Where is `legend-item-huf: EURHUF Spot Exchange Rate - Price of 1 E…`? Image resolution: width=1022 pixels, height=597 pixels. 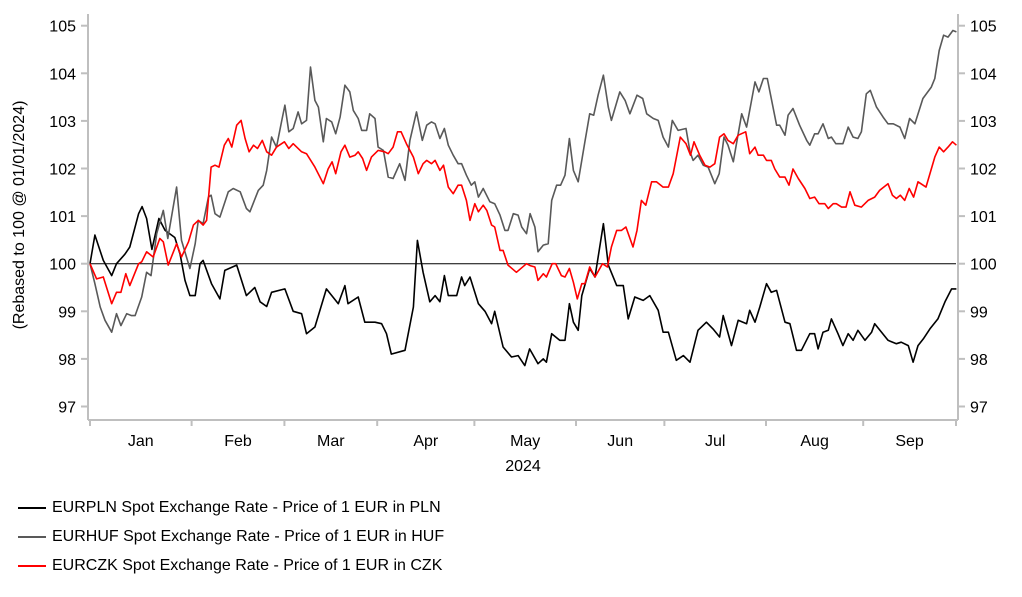 legend-item-huf: EURHUF Spot Exchange Rate - Price of 1 E… is located at coordinates (231, 536).